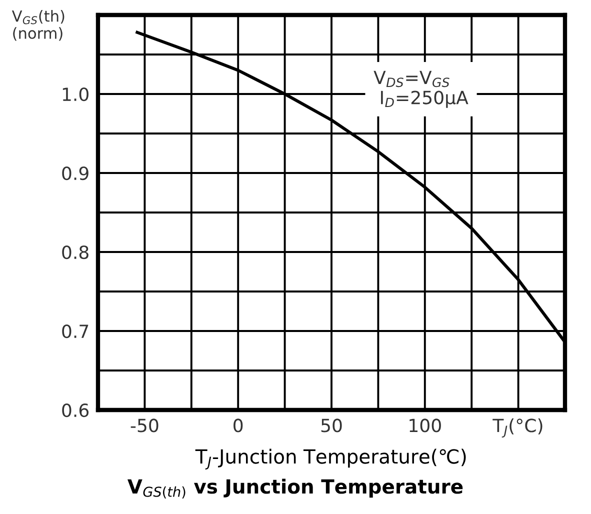  What do you see at coordinates (331, 425) in the screenshot?
I see `x-tick-label: 50` at bounding box center [331, 425].